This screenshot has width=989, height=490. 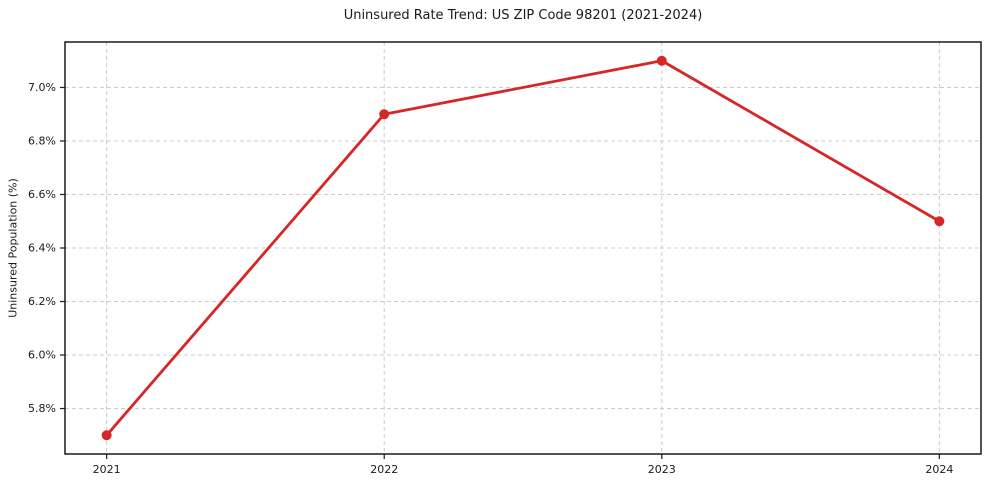 I want to click on x-tick-label: 2023, so click(x=662, y=469).